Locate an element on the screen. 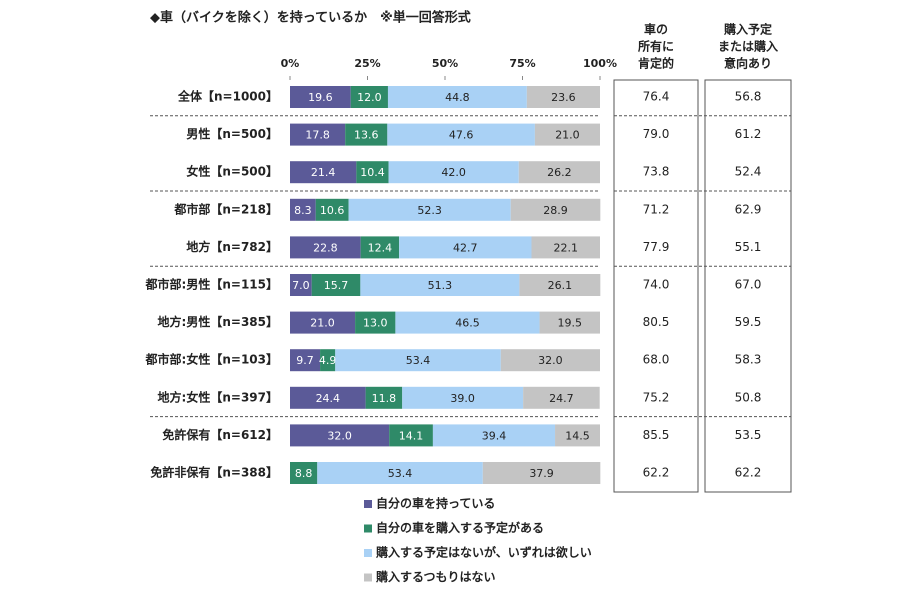 The height and width of the screenshot is (600, 900). table-cell: 68.0 is located at coordinates (656, 360).